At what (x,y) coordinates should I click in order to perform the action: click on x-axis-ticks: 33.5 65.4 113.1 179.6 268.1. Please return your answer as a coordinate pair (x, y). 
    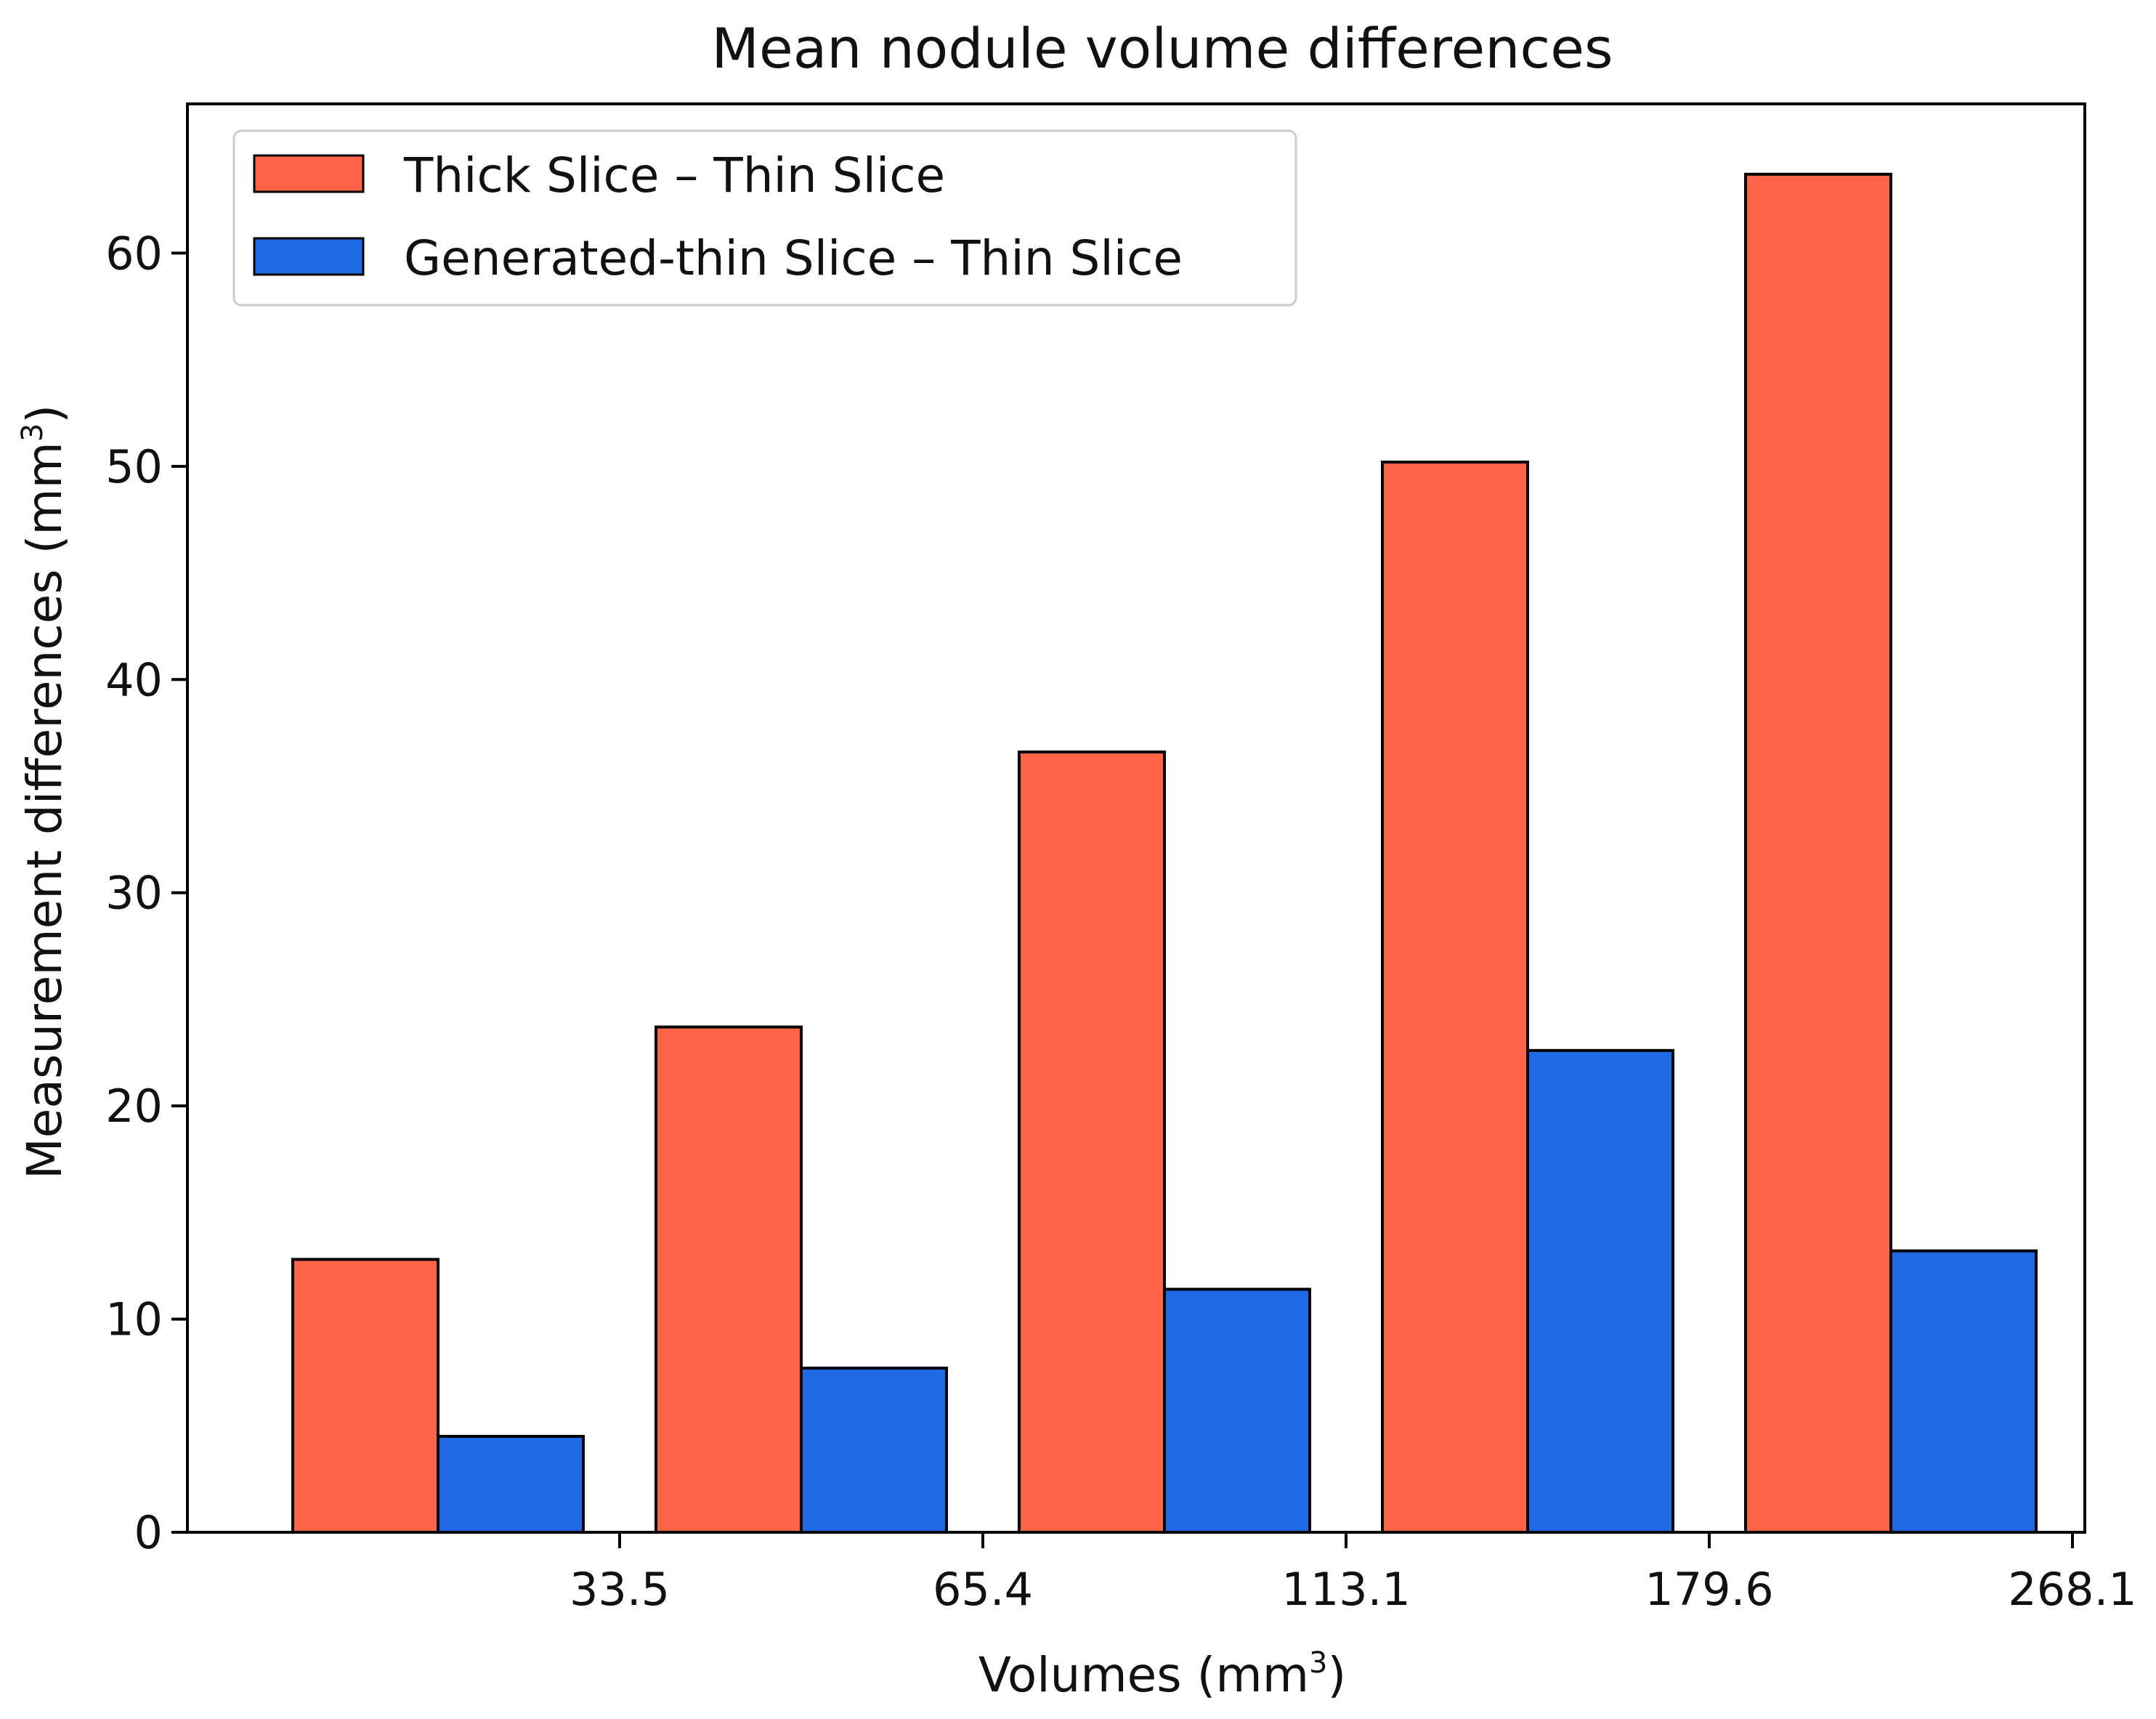
    Looking at the image, I should click on (1353, 1574).